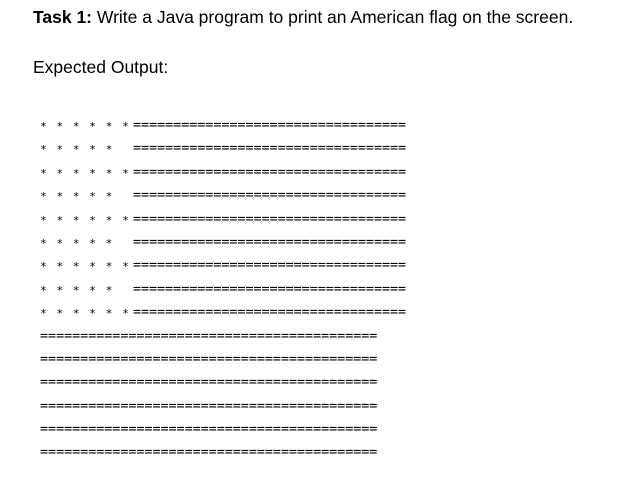 The height and width of the screenshot is (478, 633). What do you see at coordinates (101, 67) in the screenshot?
I see `expected-output-label: Expected Output:` at bounding box center [101, 67].